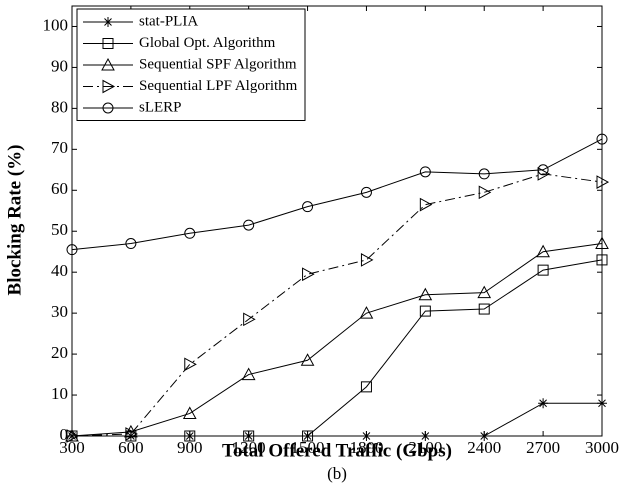 The image size is (623, 496). What do you see at coordinates (425, 447) in the screenshot?
I see `x-tick-label: 2100` at bounding box center [425, 447].